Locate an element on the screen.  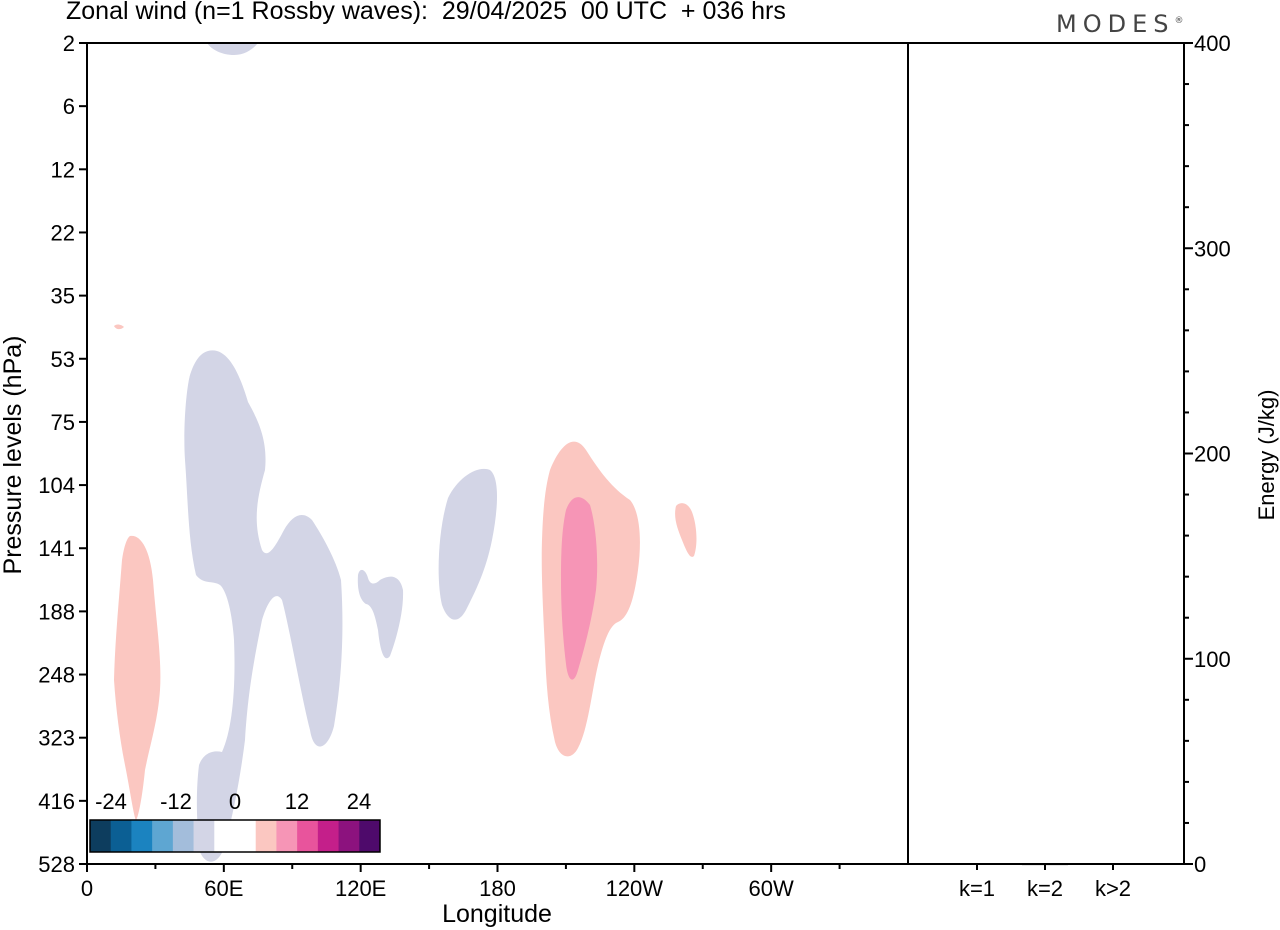
colorbar-tick-label: 0 is located at coordinates (235, 801).